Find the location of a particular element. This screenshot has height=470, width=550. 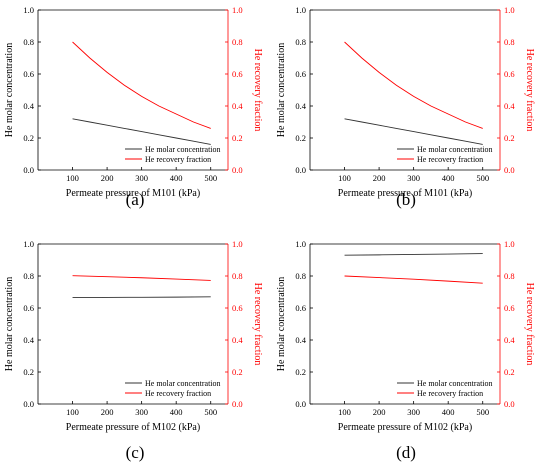

panel-label: (d) is located at coordinates (406, 452).